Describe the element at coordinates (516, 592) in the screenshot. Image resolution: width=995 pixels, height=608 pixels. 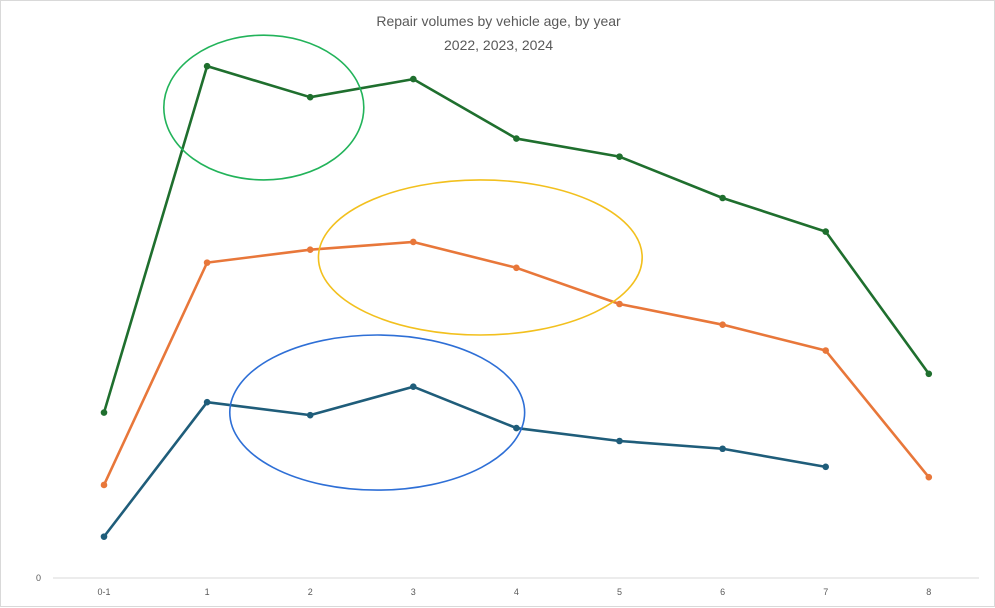
I see `x-tick-label: 4` at that location.